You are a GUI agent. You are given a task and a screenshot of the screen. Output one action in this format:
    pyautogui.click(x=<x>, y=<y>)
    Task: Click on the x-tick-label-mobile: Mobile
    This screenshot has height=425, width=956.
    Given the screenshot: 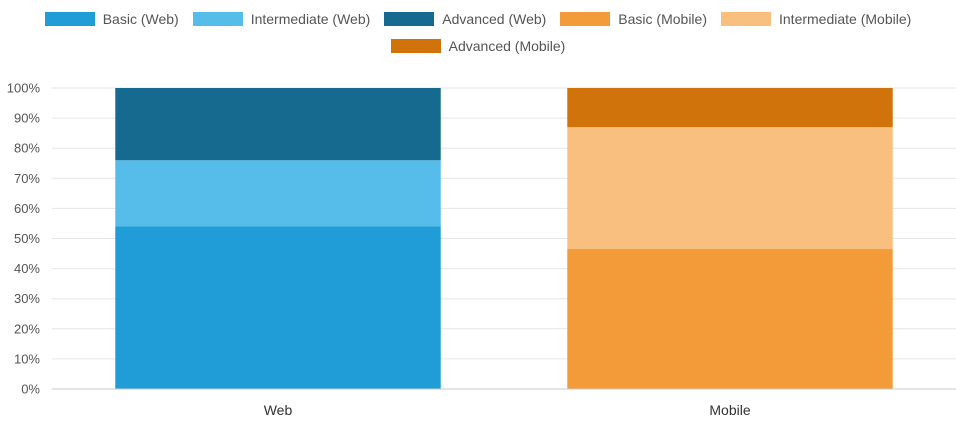 What is the action you would take?
    pyautogui.click(x=729, y=410)
    